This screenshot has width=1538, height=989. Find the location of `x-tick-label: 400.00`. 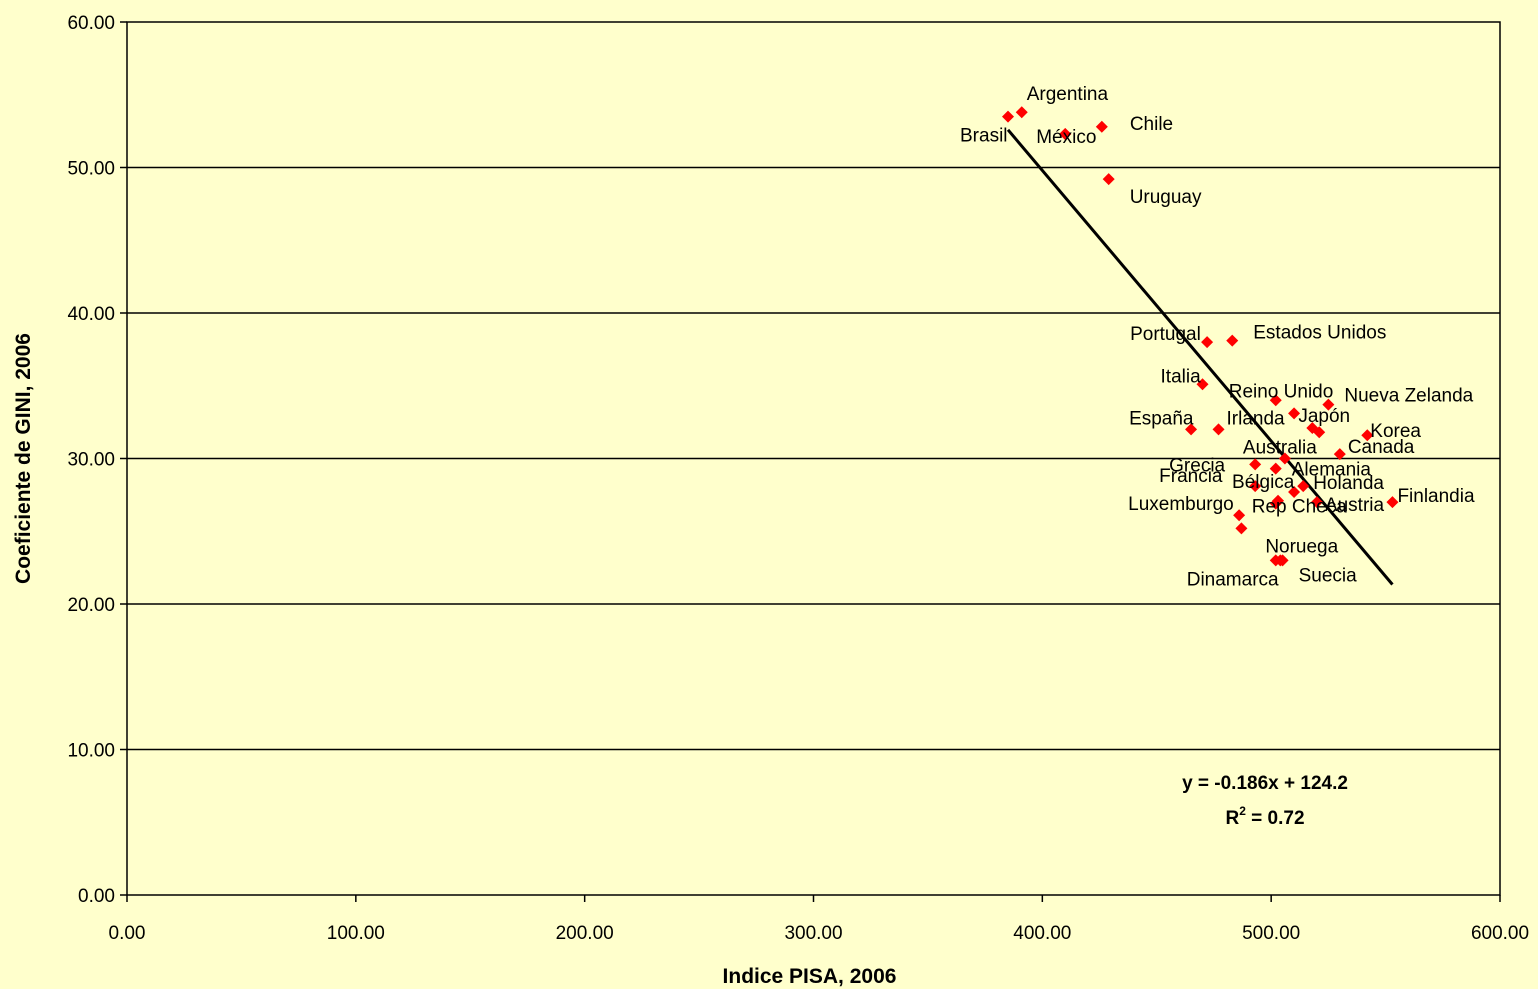

x-tick-label: 400.00 is located at coordinates (1042, 933).